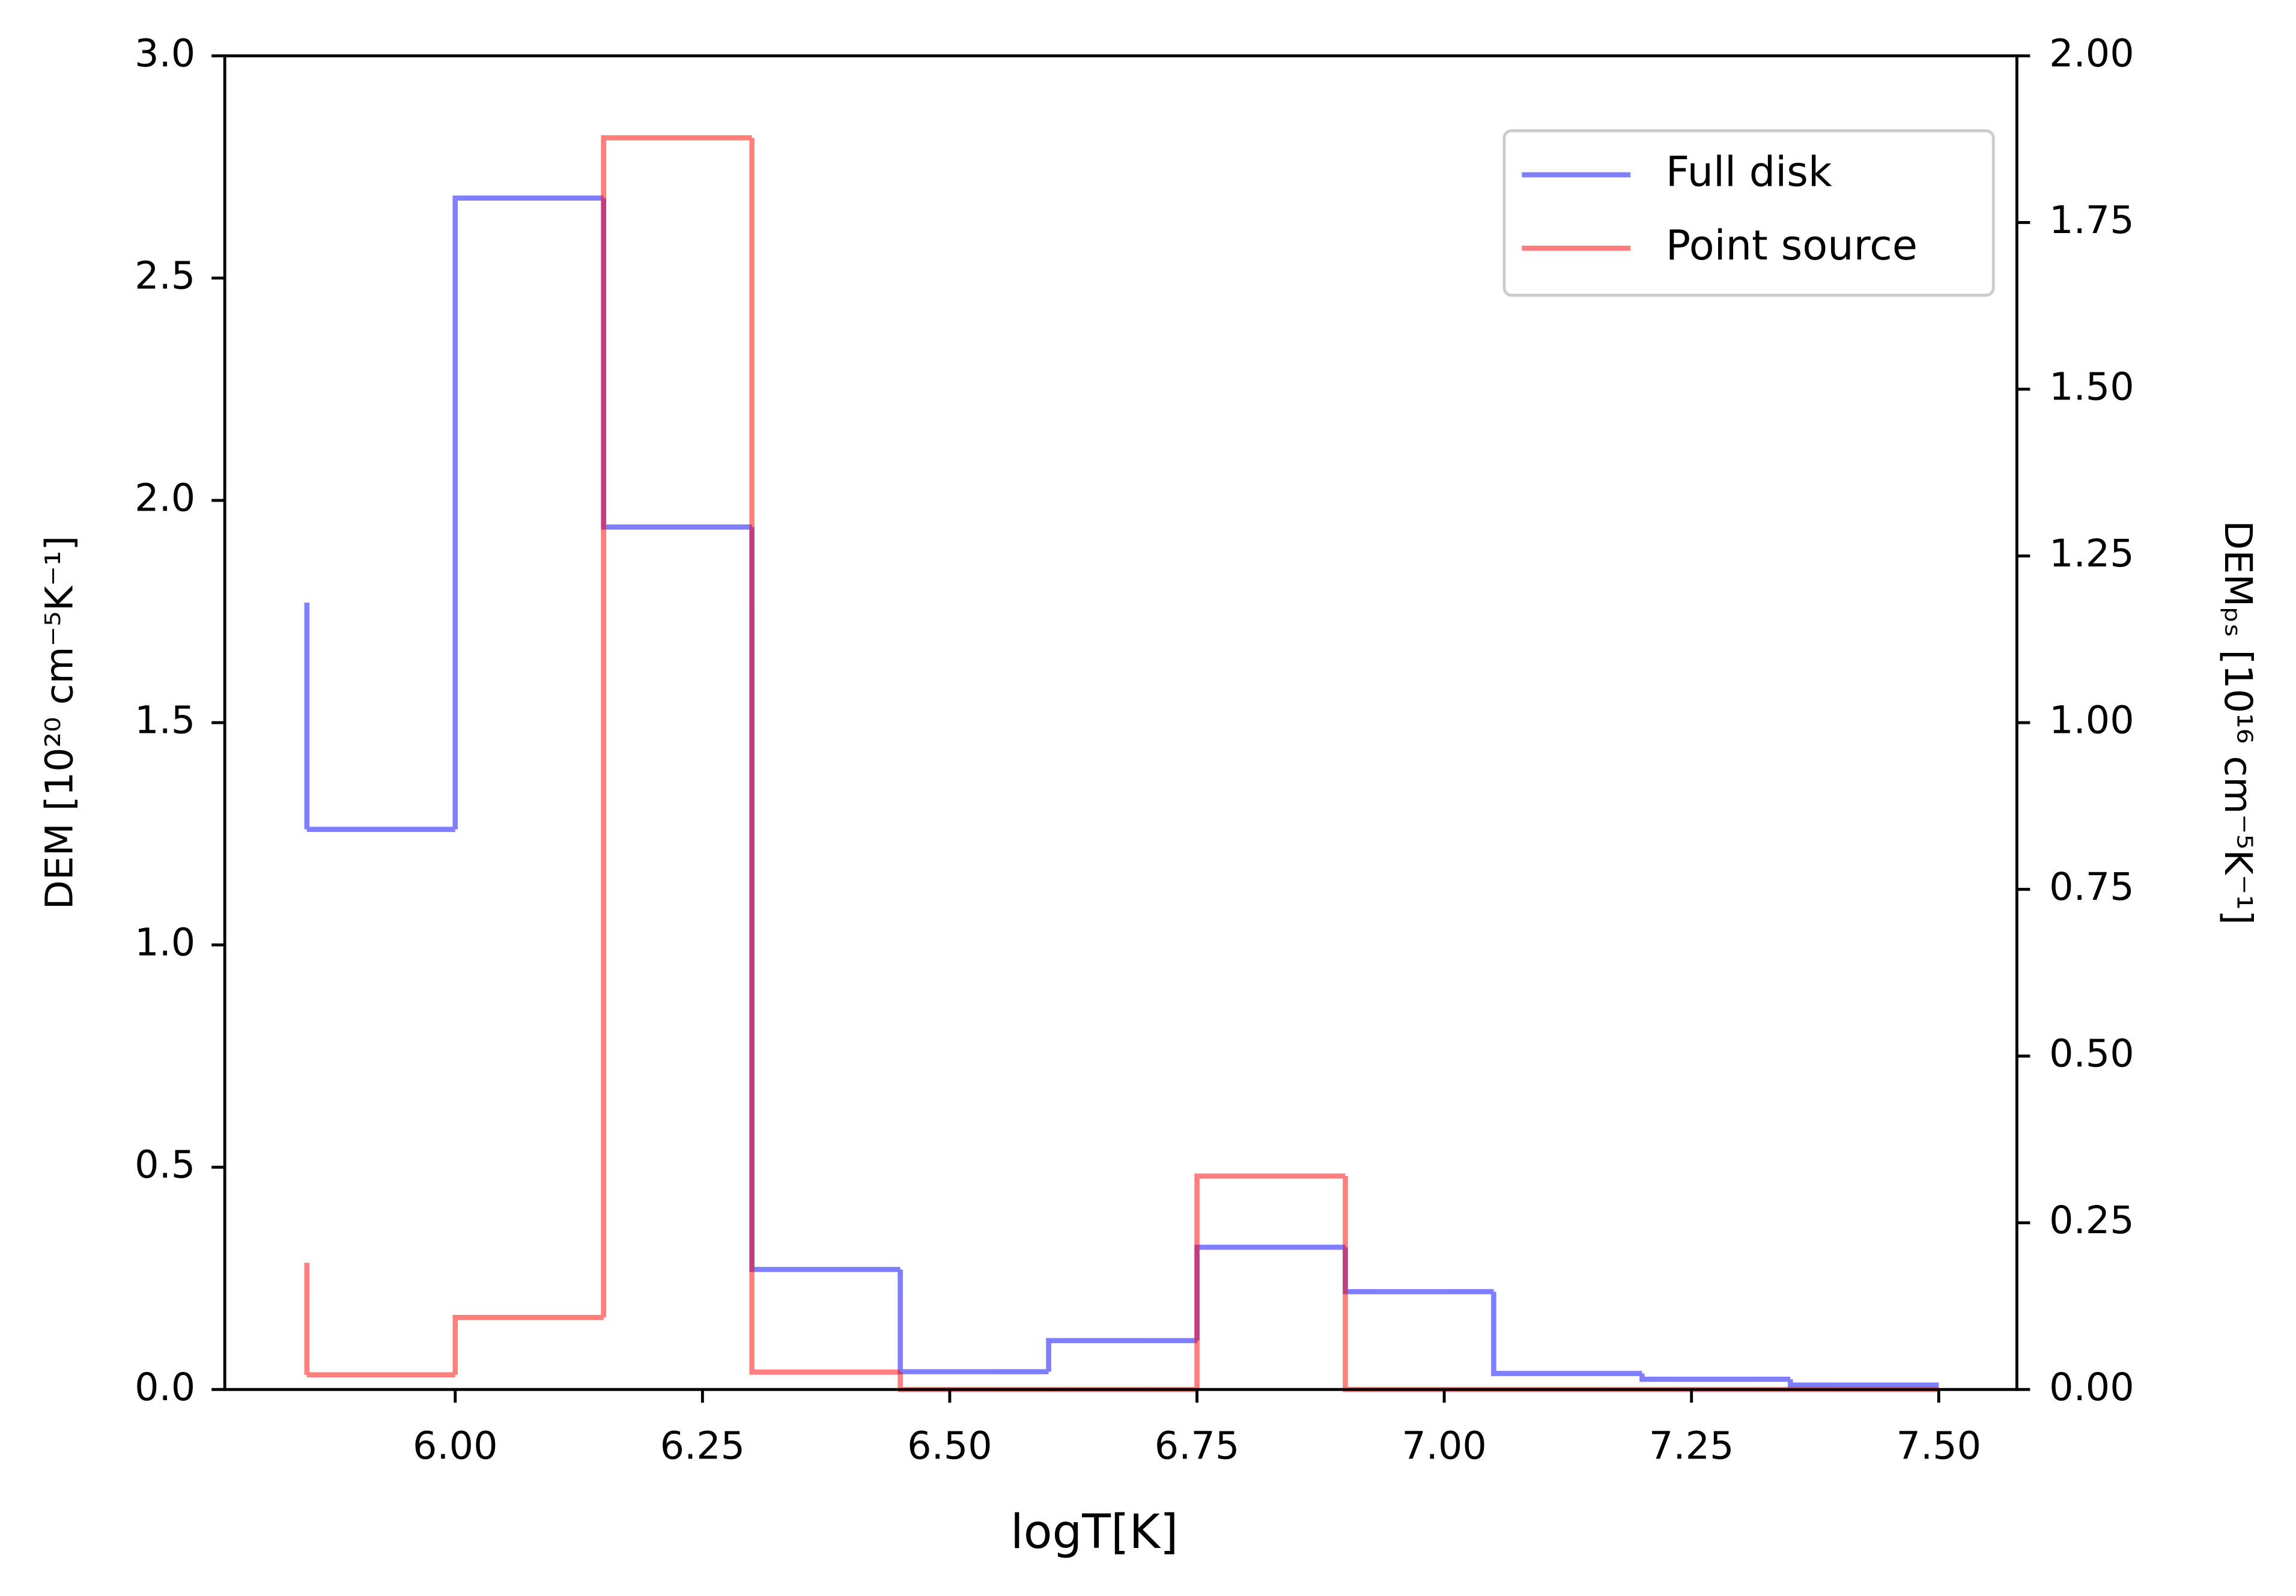 The image size is (2296, 1596). Describe the element at coordinates (455, 1446) in the screenshot. I see `x-tick-label: 6.00` at that location.